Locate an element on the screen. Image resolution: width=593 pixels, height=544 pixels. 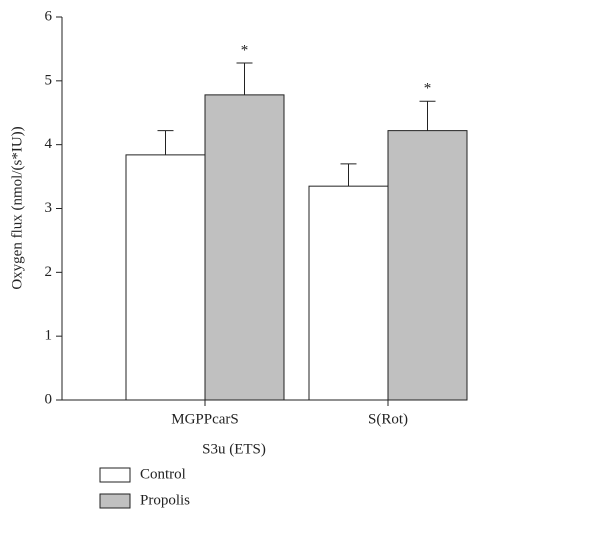
y-tick-label: 5 is located at coordinates (49, 80).